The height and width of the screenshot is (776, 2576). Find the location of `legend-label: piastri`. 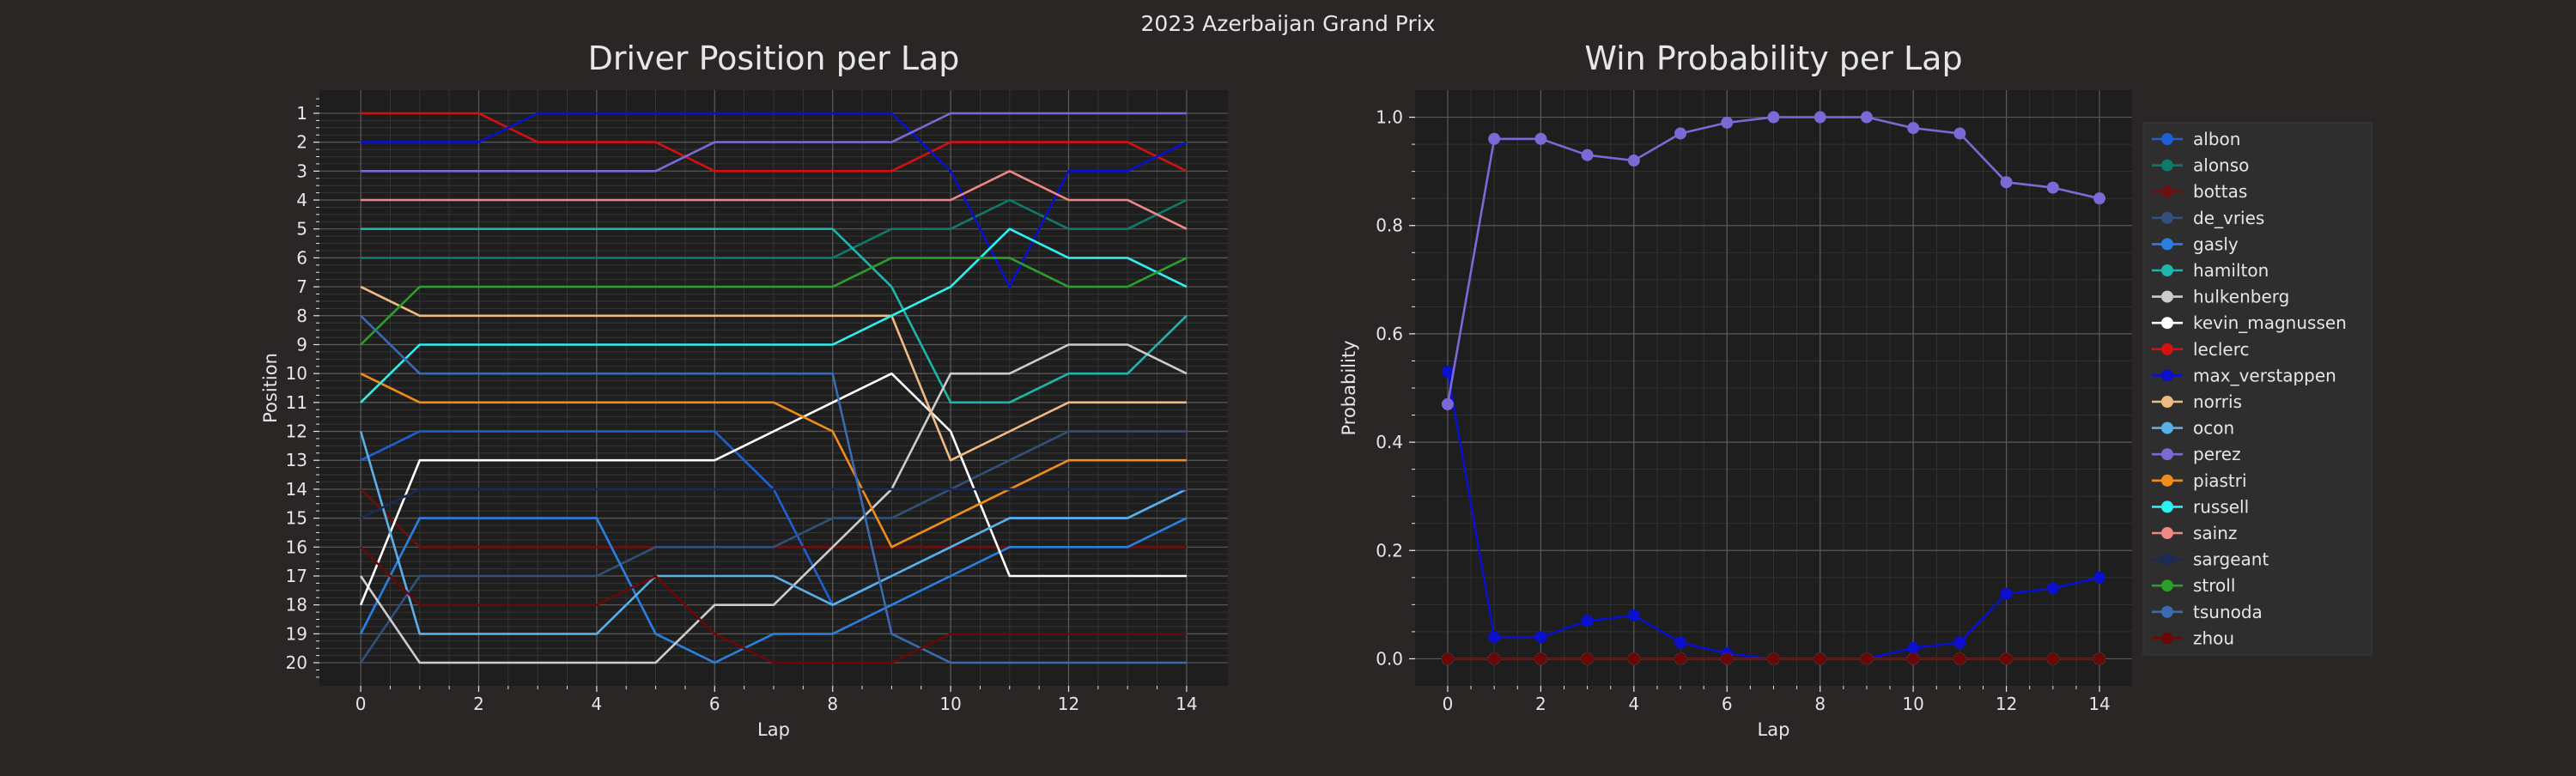

legend-label: piastri is located at coordinates (2220, 481).